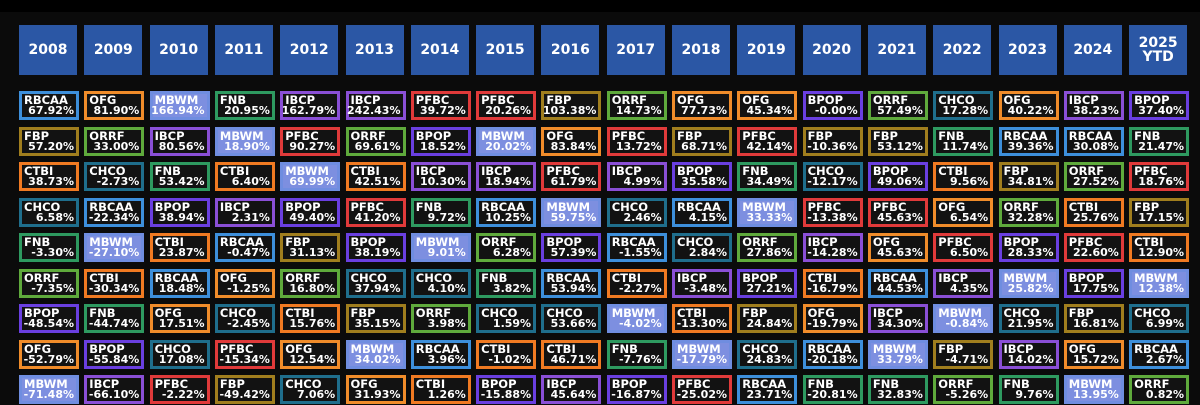 Image resolution: width=1200 pixels, height=405 pixels. I want to click on return-value: 13.95%, so click(1095, 394).